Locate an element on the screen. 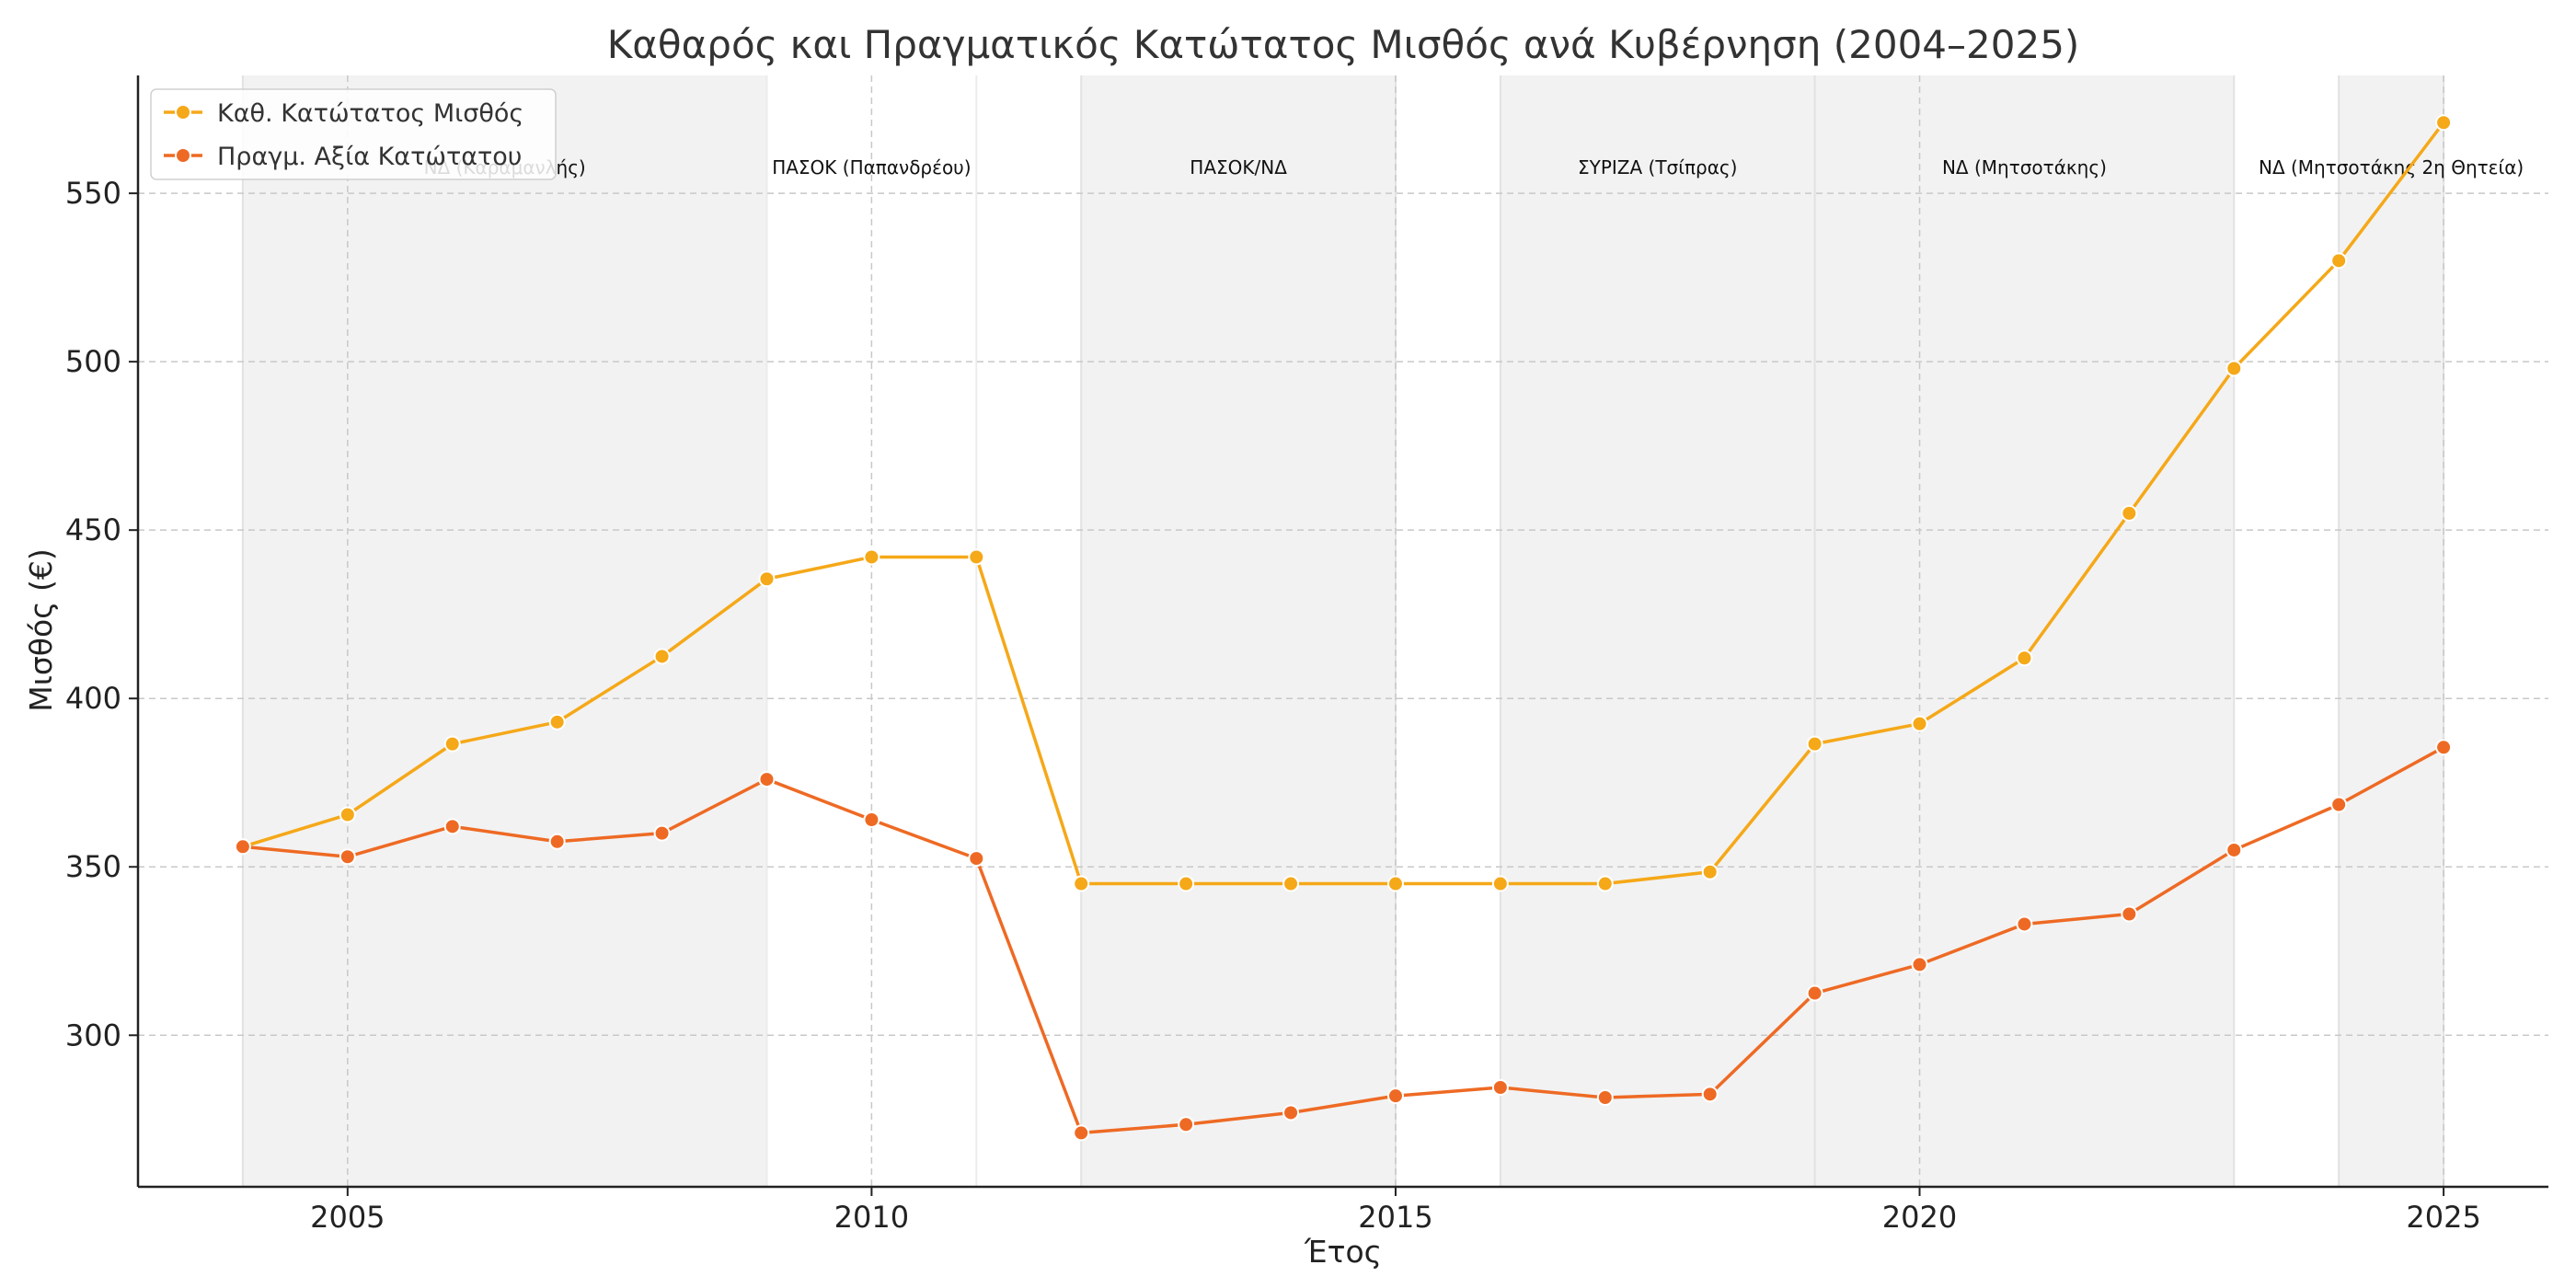 This screenshot has height=1288, width=2576. y-axis-label: Μισθός (€) is located at coordinates (41, 630).